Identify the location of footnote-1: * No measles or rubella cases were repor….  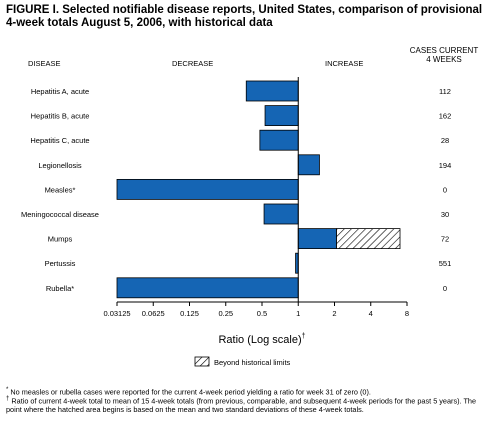
(247, 391).